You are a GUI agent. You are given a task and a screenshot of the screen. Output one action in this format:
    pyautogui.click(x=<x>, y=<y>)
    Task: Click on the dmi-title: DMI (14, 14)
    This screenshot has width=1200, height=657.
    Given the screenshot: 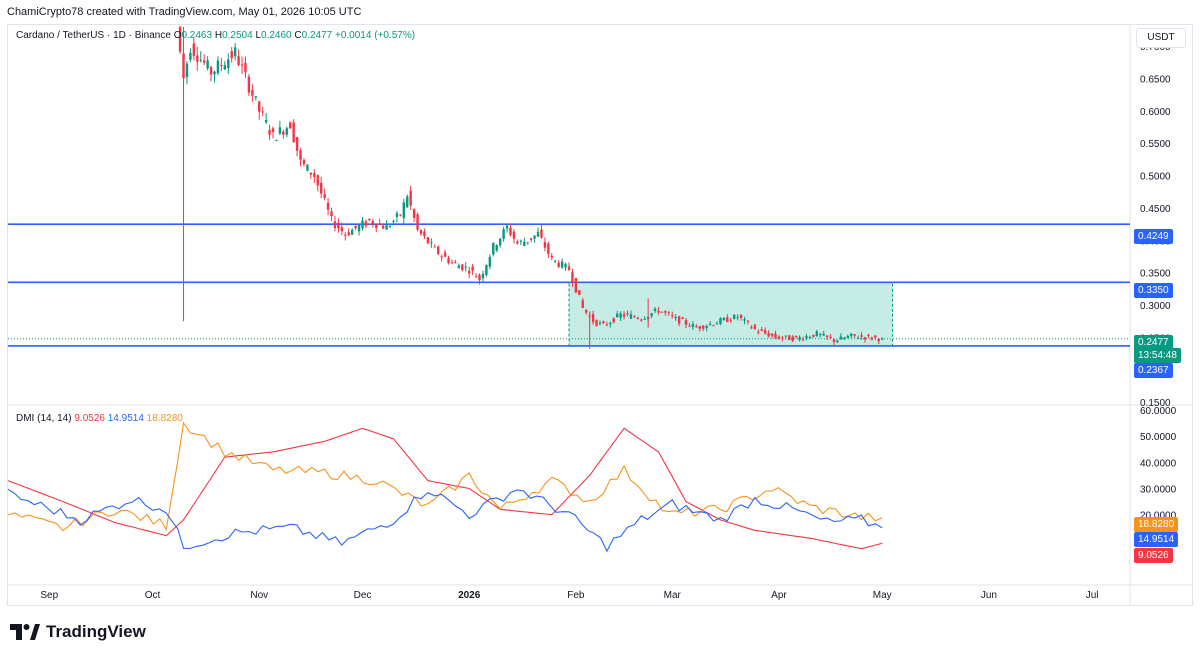 What is the action you would take?
    pyautogui.click(x=44, y=418)
    